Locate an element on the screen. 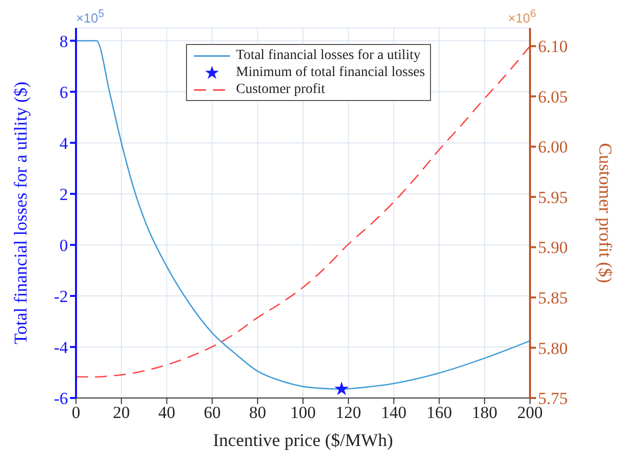 Image resolution: width=620 pixels, height=462 pixels. x-tick-label: 140 is located at coordinates (394, 412).